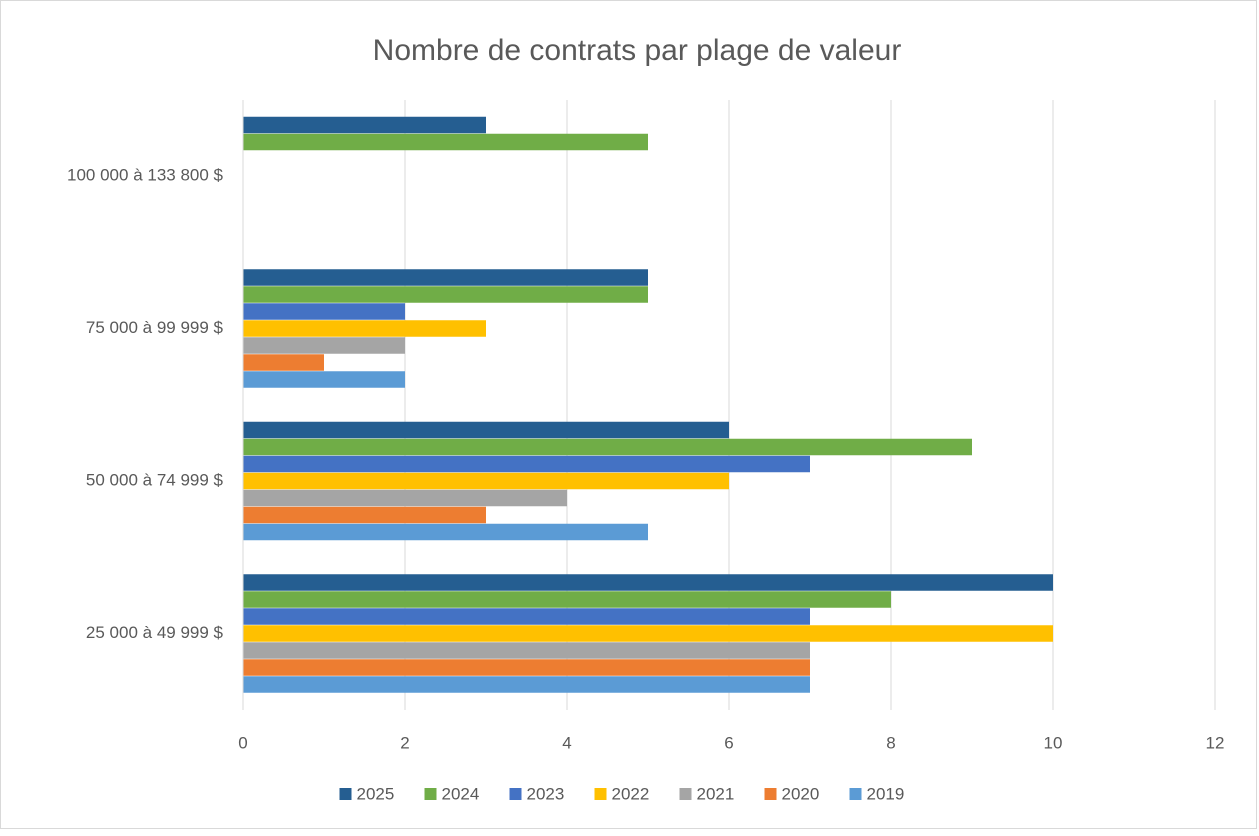 The width and height of the screenshot is (1259, 836). What do you see at coordinates (886, 793) in the screenshot?
I see `legend-label: 2019` at bounding box center [886, 793].